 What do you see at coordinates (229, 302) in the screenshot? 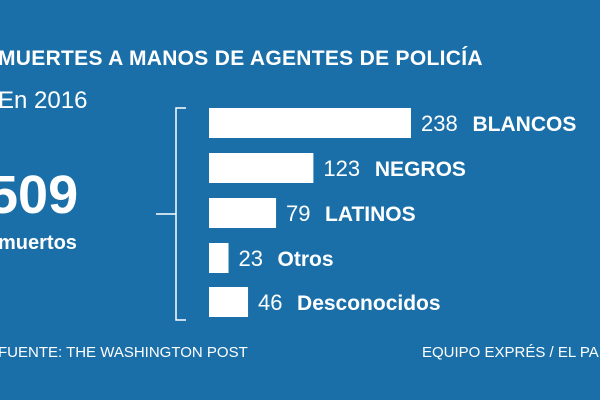
I see `bar-desconocidos` at bounding box center [229, 302].